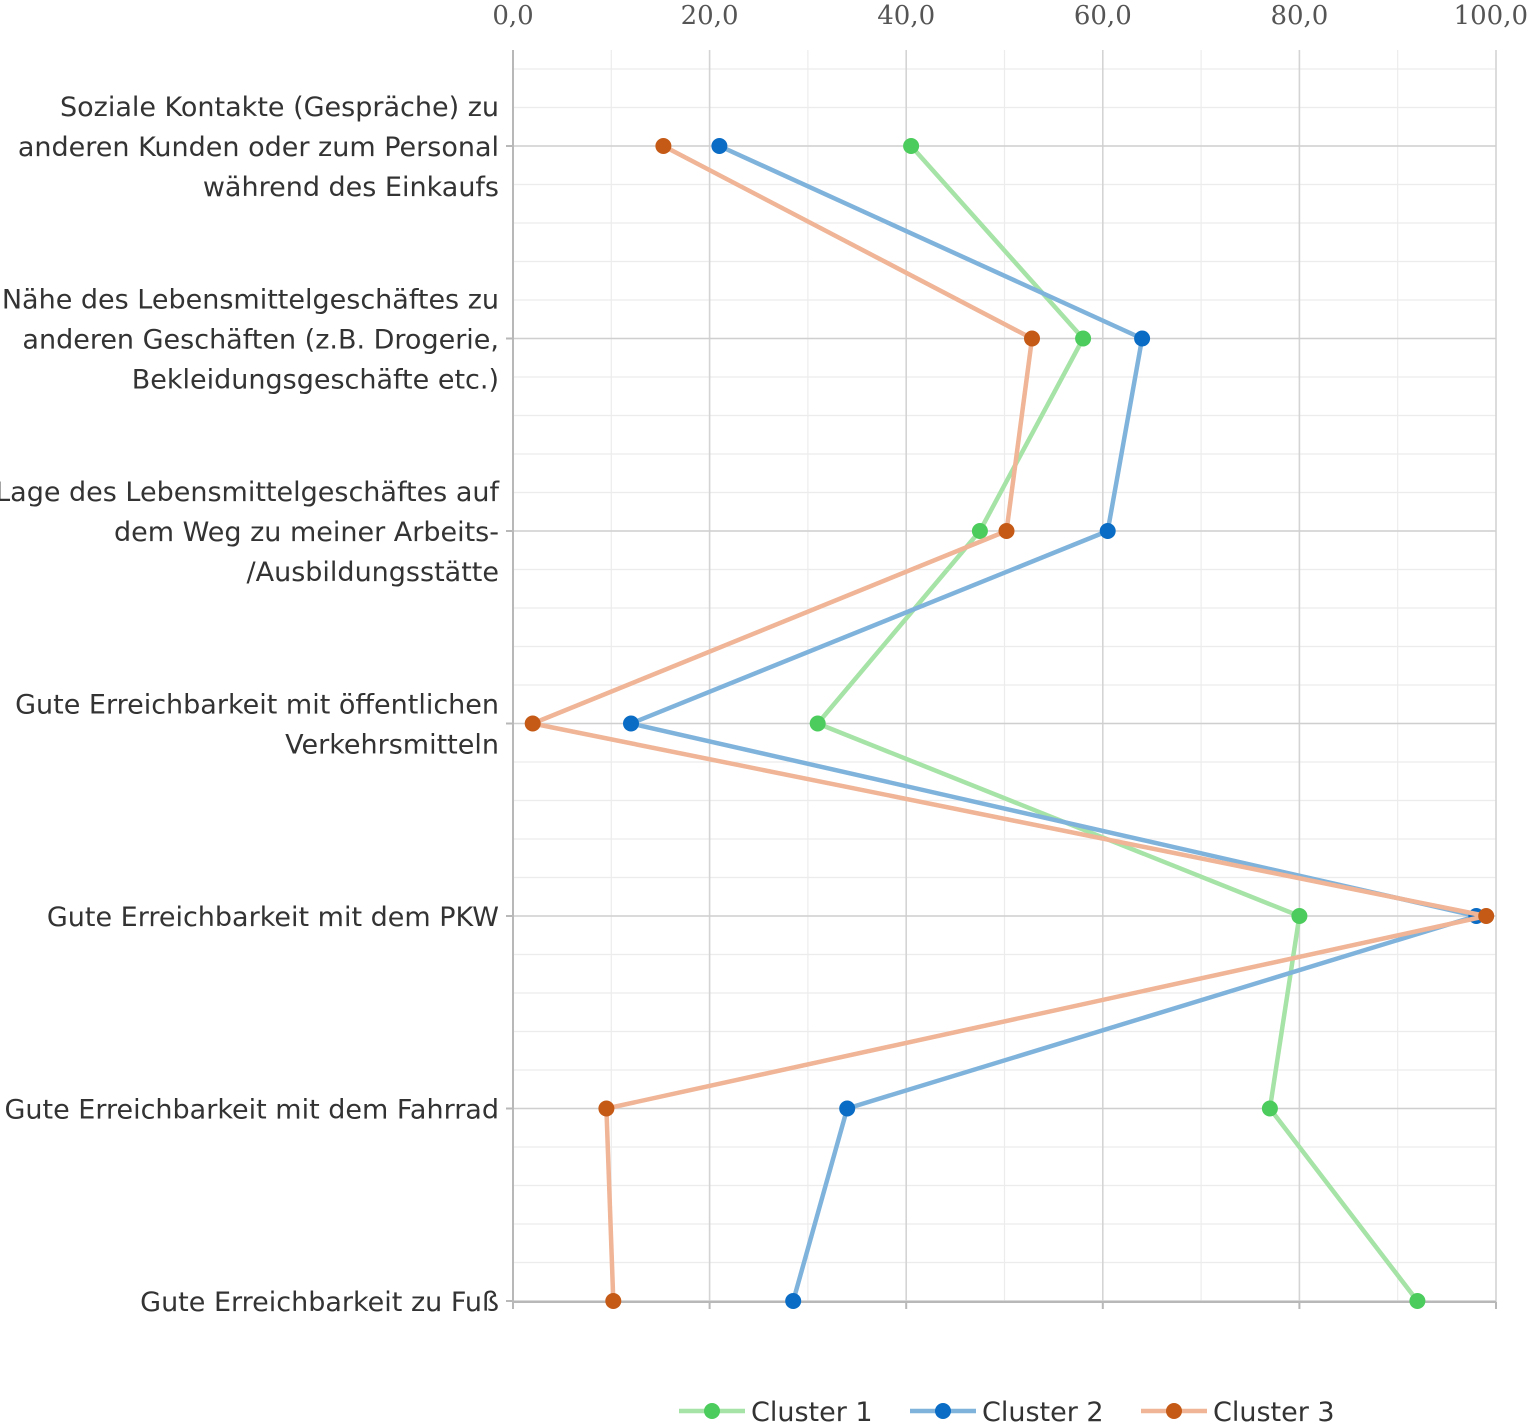 The image size is (1530, 1427). I want to click on category-label-line: anderen Kunden oder zum Personal, so click(258, 147).